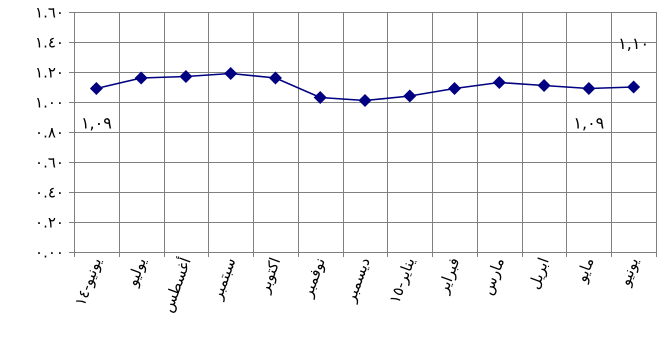 The width and height of the screenshot is (662, 347). Describe the element at coordinates (270, 275) in the screenshot. I see `x-tick-label: اكتوبر` at that location.